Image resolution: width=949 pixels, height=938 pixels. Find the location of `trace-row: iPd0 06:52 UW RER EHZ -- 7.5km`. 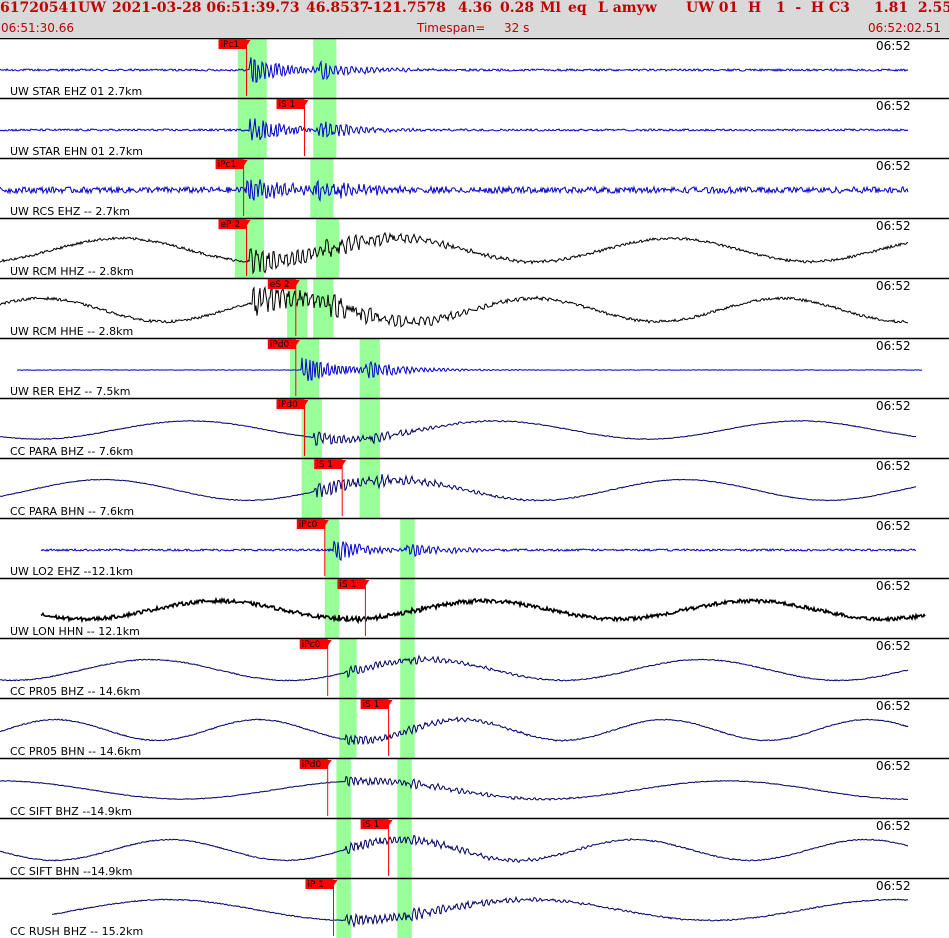

trace-row: iPd0 06:52 UW RER EHZ -- 7.5km is located at coordinates (474, 367).